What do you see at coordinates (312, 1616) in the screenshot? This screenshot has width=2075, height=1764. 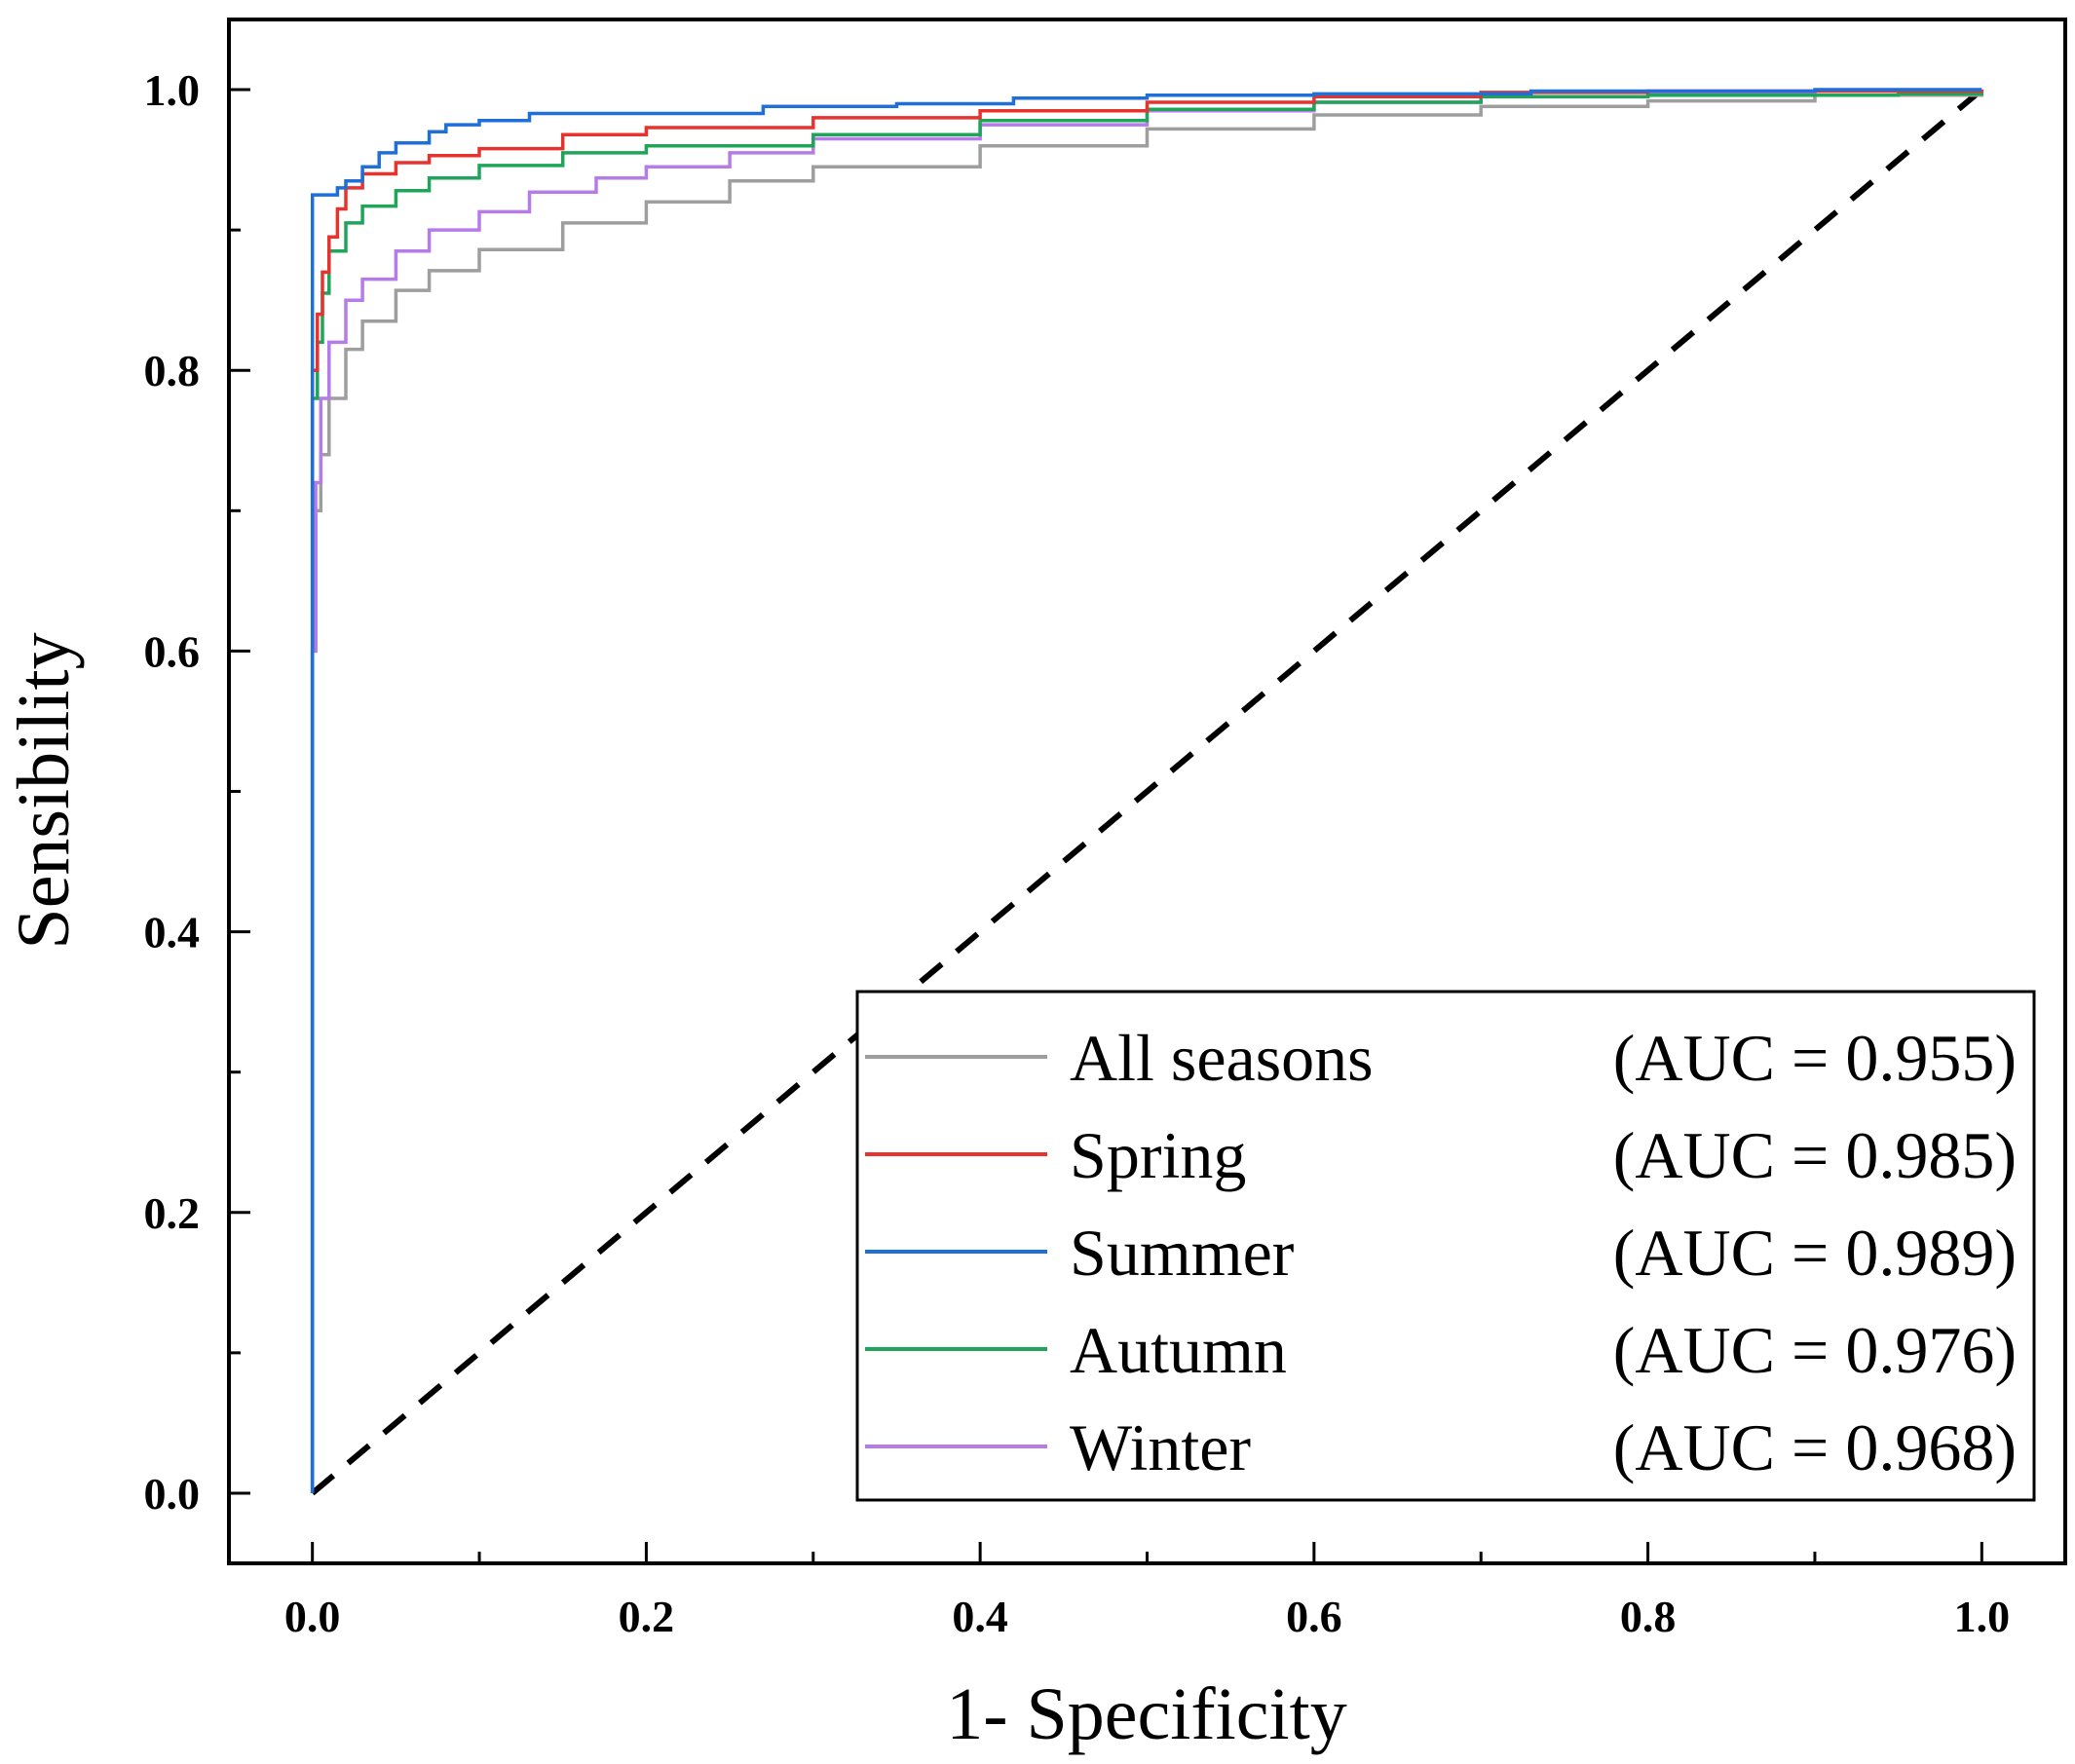 I see `x-tick-label: 0.0` at bounding box center [312, 1616].